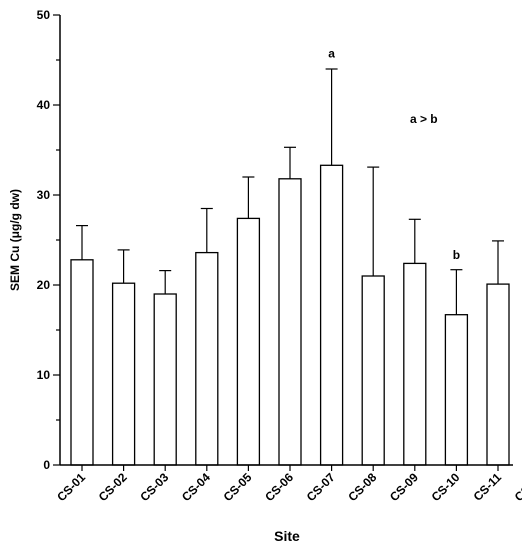  I want to click on y-tick-label: 0, so click(46, 465).